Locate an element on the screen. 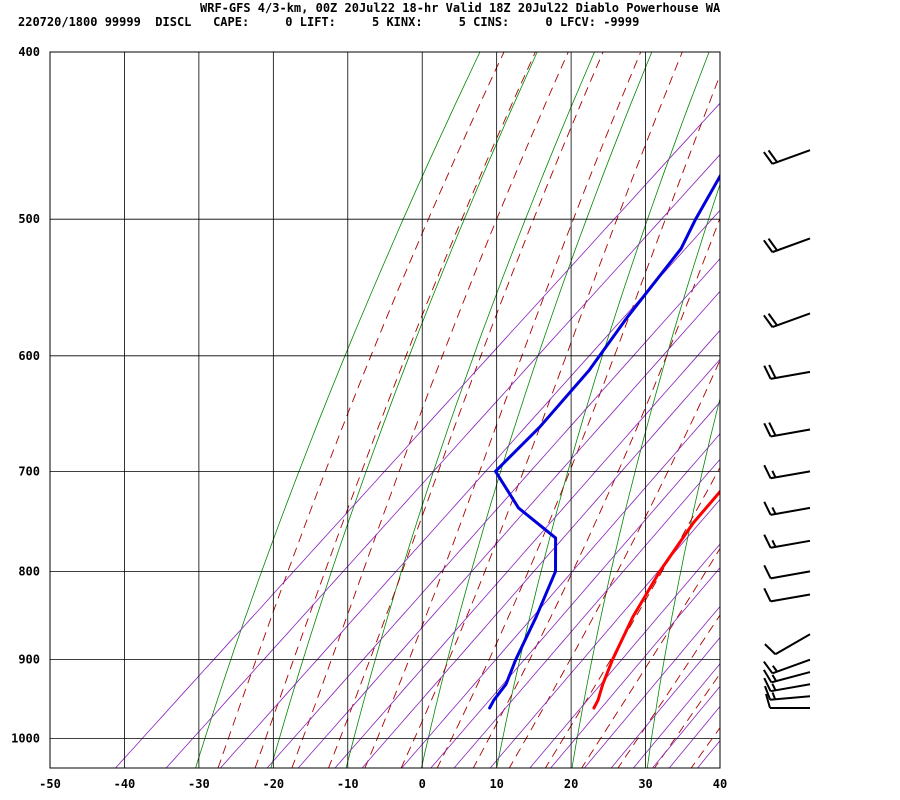  y-tick-label: 600 is located at coordinates (29, 356).